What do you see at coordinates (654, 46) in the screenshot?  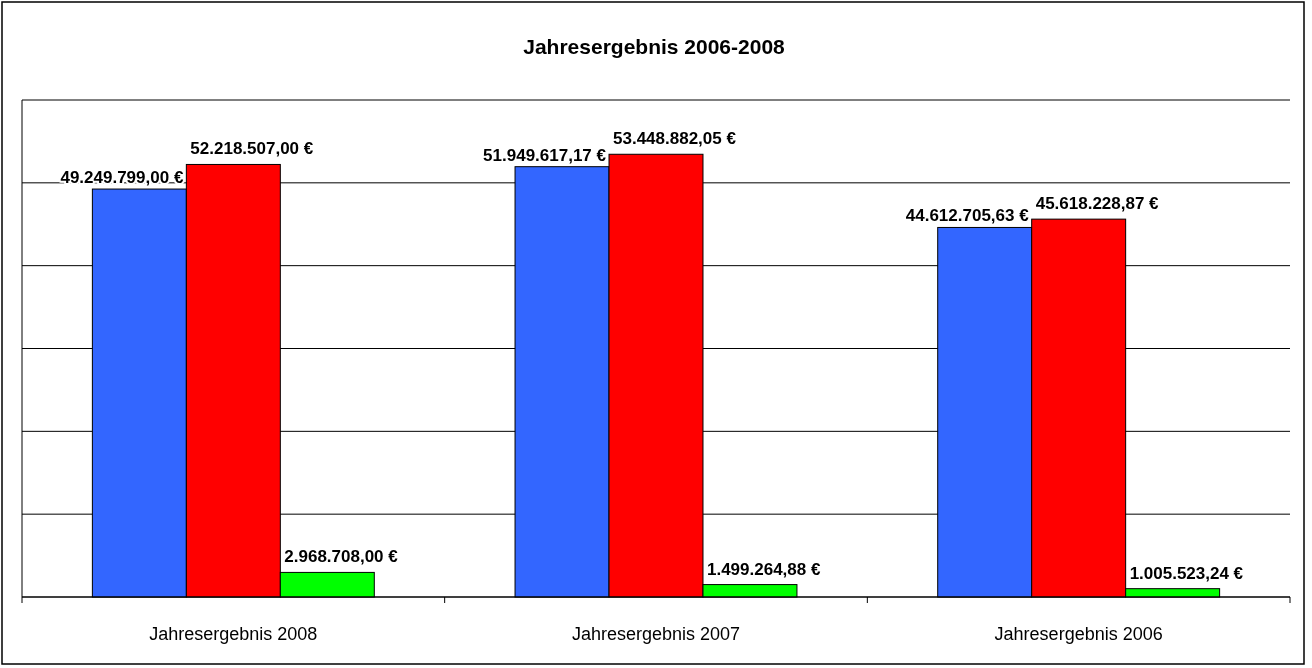 I see `chart-title: Jahresergebnis 2006-2008` at bounding box center [654, 46].